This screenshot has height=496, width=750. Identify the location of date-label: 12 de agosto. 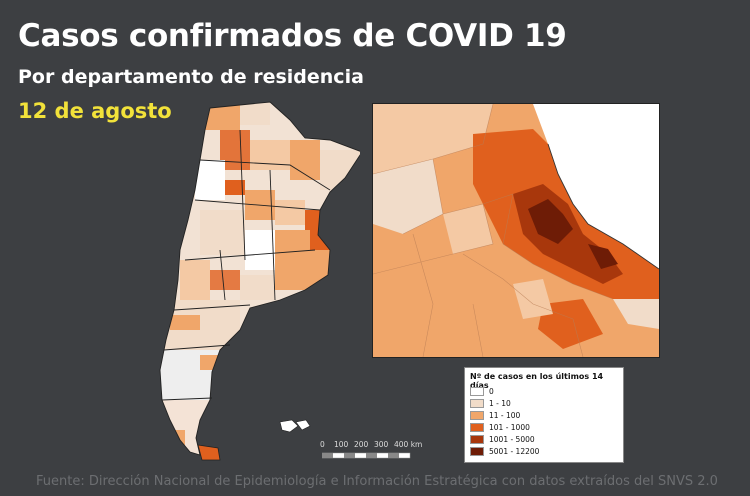
(95, 111).